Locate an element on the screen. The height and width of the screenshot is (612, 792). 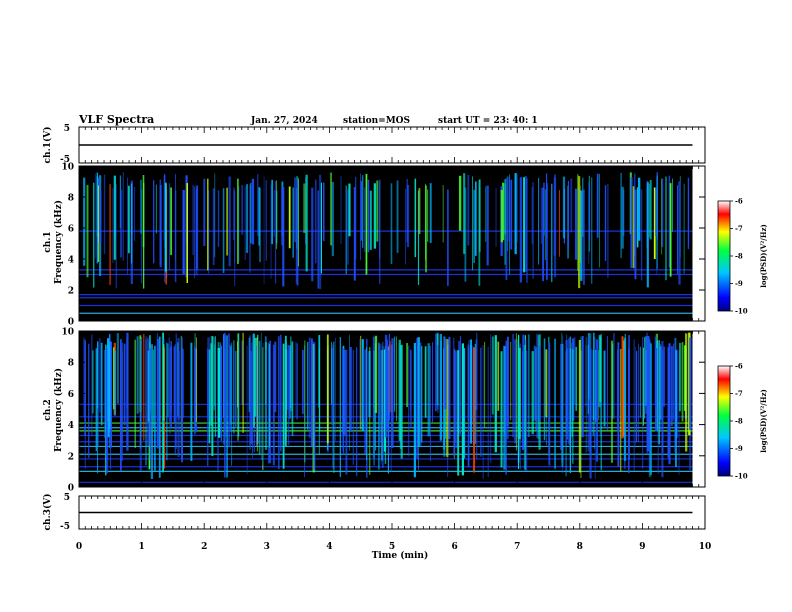
figure-title: VLF Spectra is located at coordinates (116, 119).